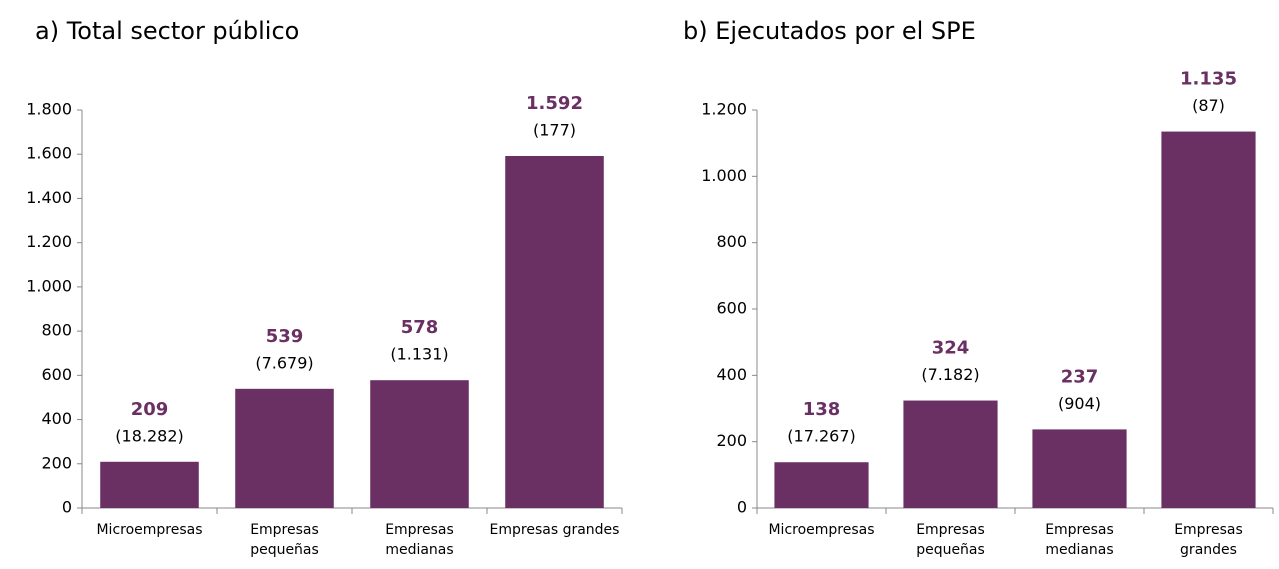 This screenshot has height=569, width=1279. What do you see at coordinates (554, 103) in the screenshot?
I see `value-label: 1.592` at bounding box center [554, 103].